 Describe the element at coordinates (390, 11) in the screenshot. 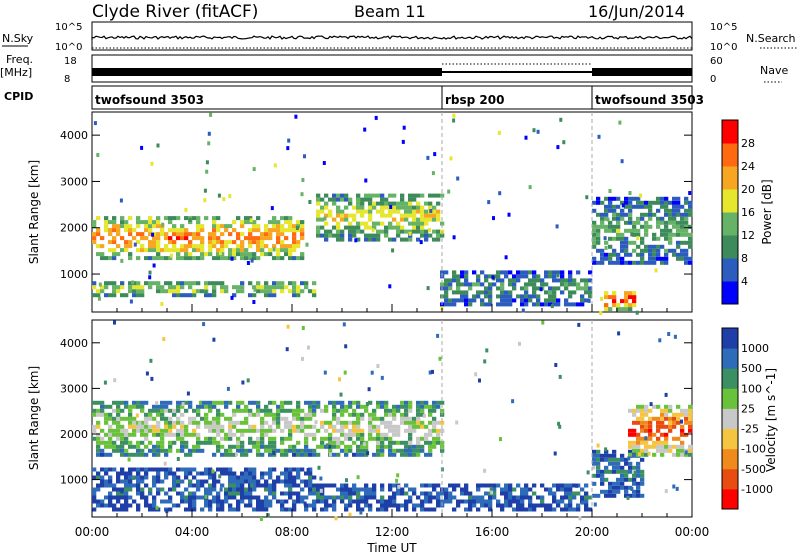

I see `beam-title: Beam 11` at that location.